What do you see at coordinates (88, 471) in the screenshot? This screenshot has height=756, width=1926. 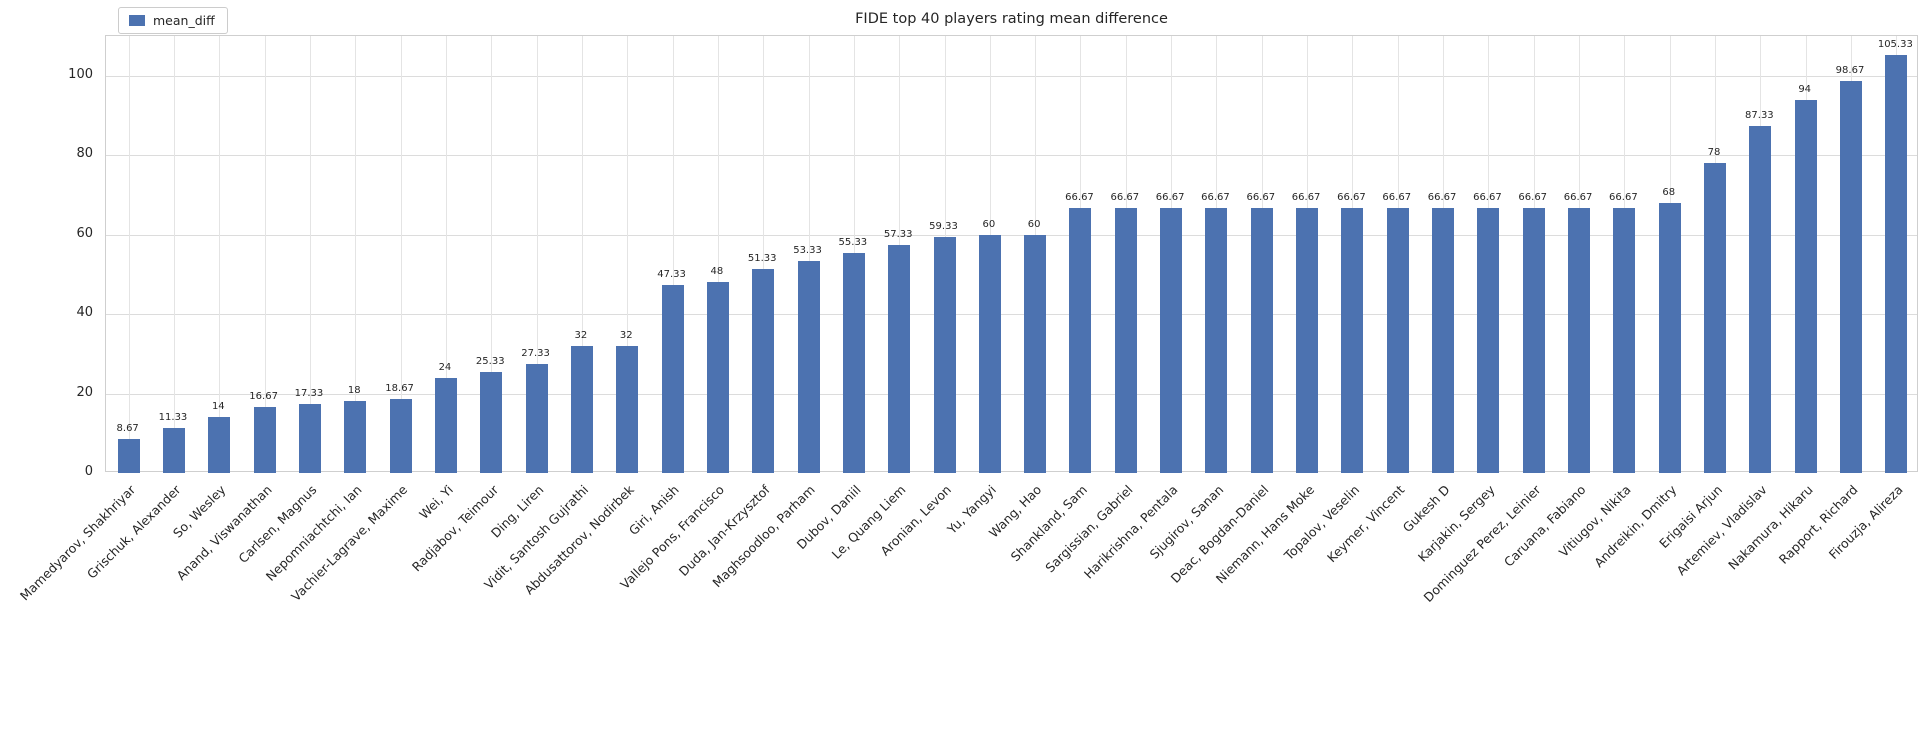 I see `y-tick-label: 0` at bounding box center [88, 471].